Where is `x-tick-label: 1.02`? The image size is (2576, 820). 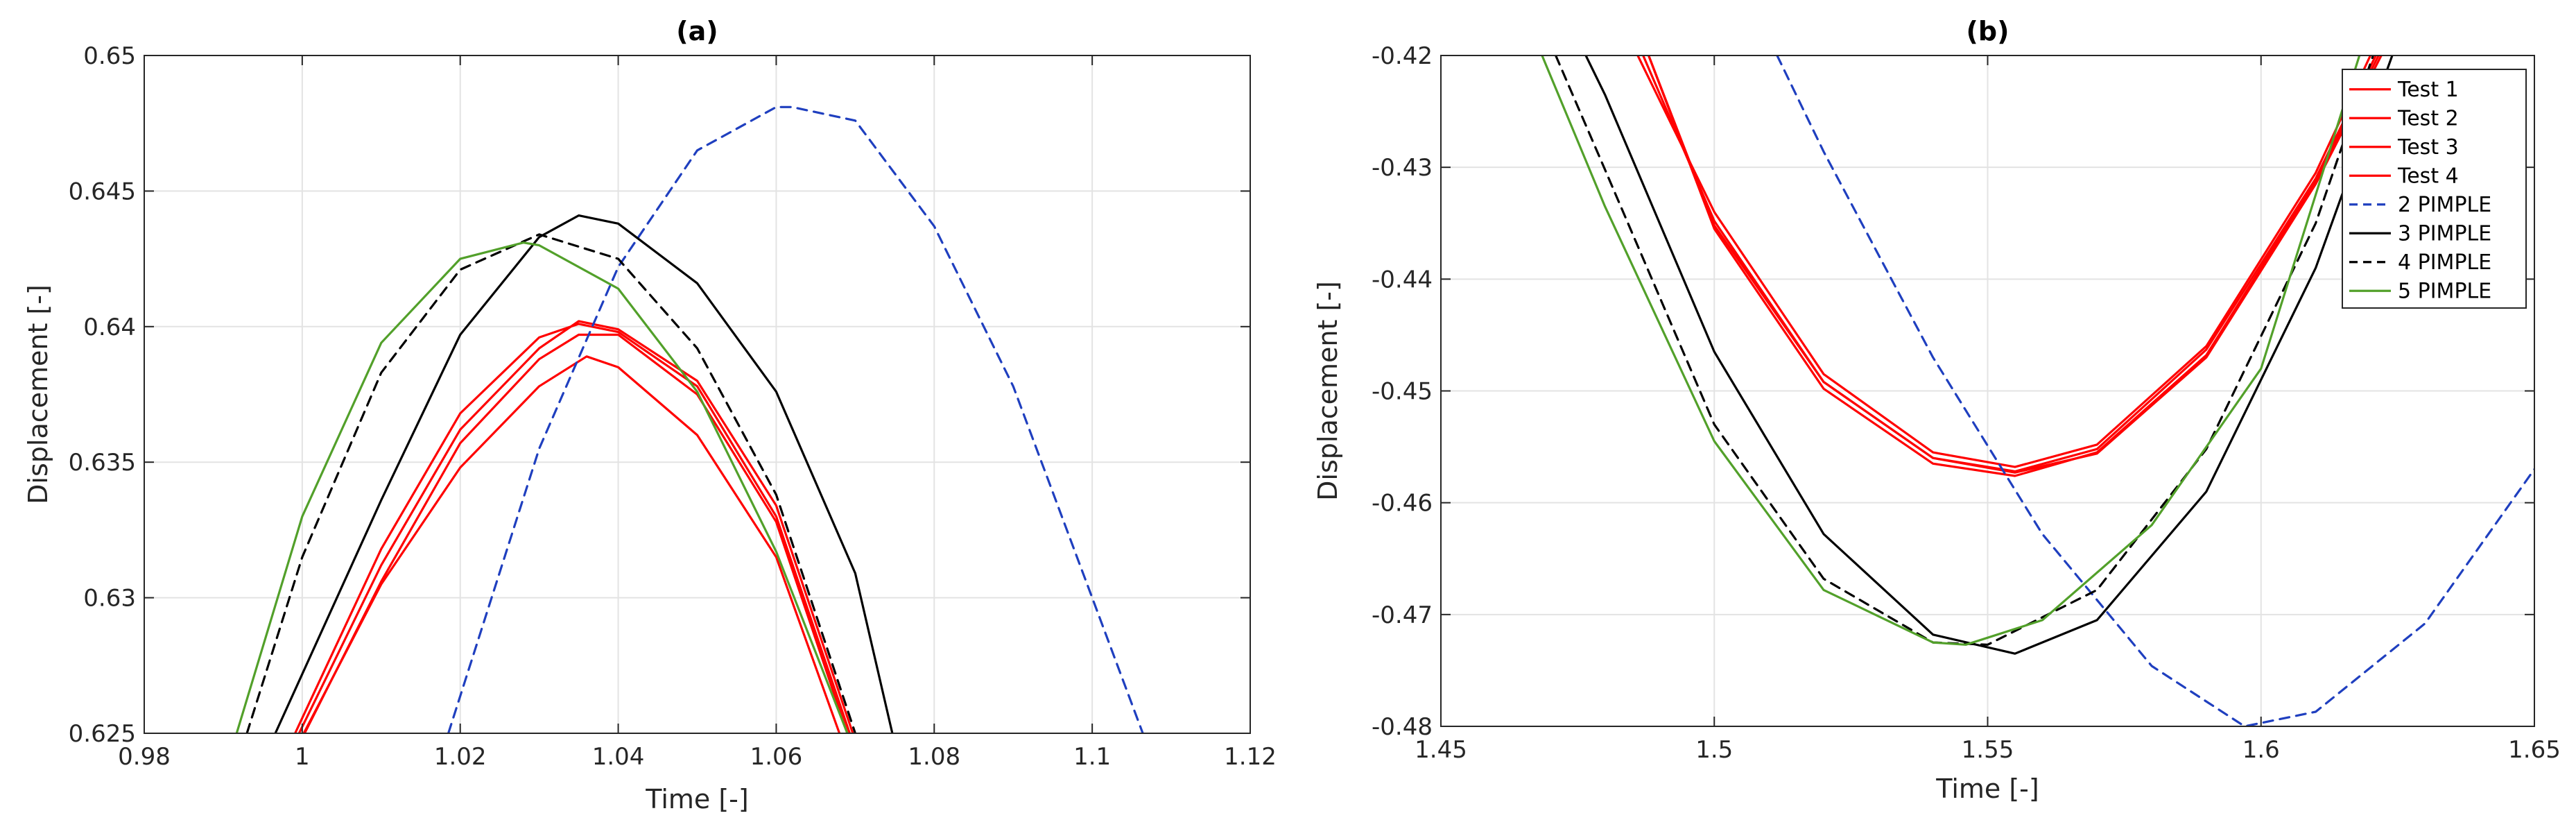
x-tick-label: 1.02 is located at coordinates (460, 757).